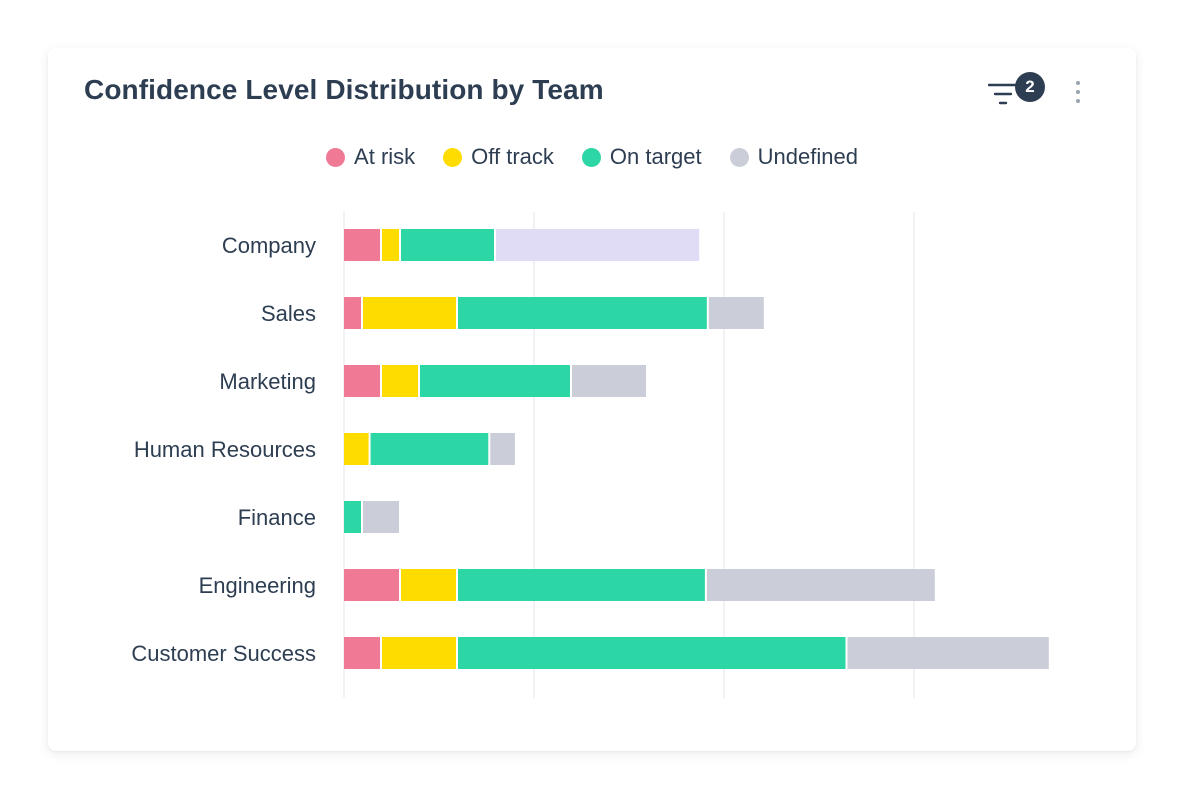  I want to click on bar-marketing-on-target, so click(495, 381).